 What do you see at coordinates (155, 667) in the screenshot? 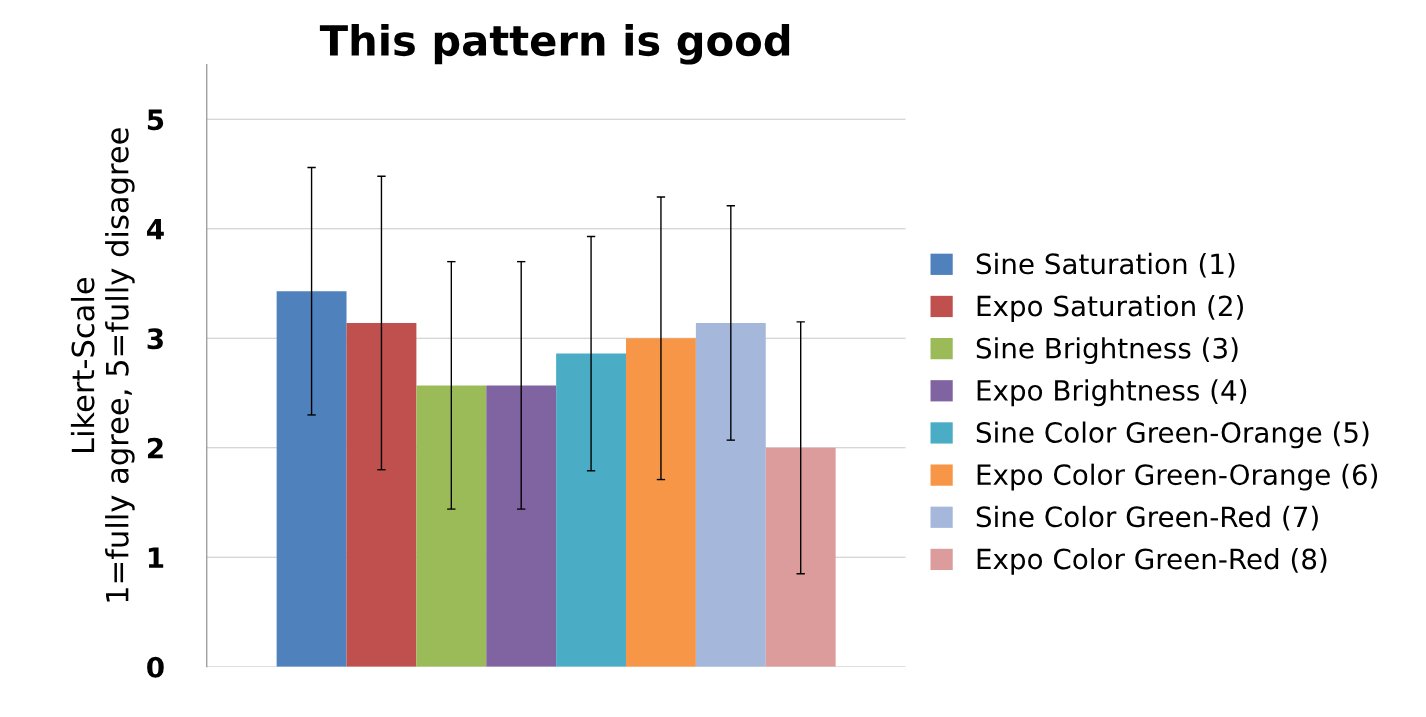
I see `y-tick-label: 0` at bounding box center [155, 667].